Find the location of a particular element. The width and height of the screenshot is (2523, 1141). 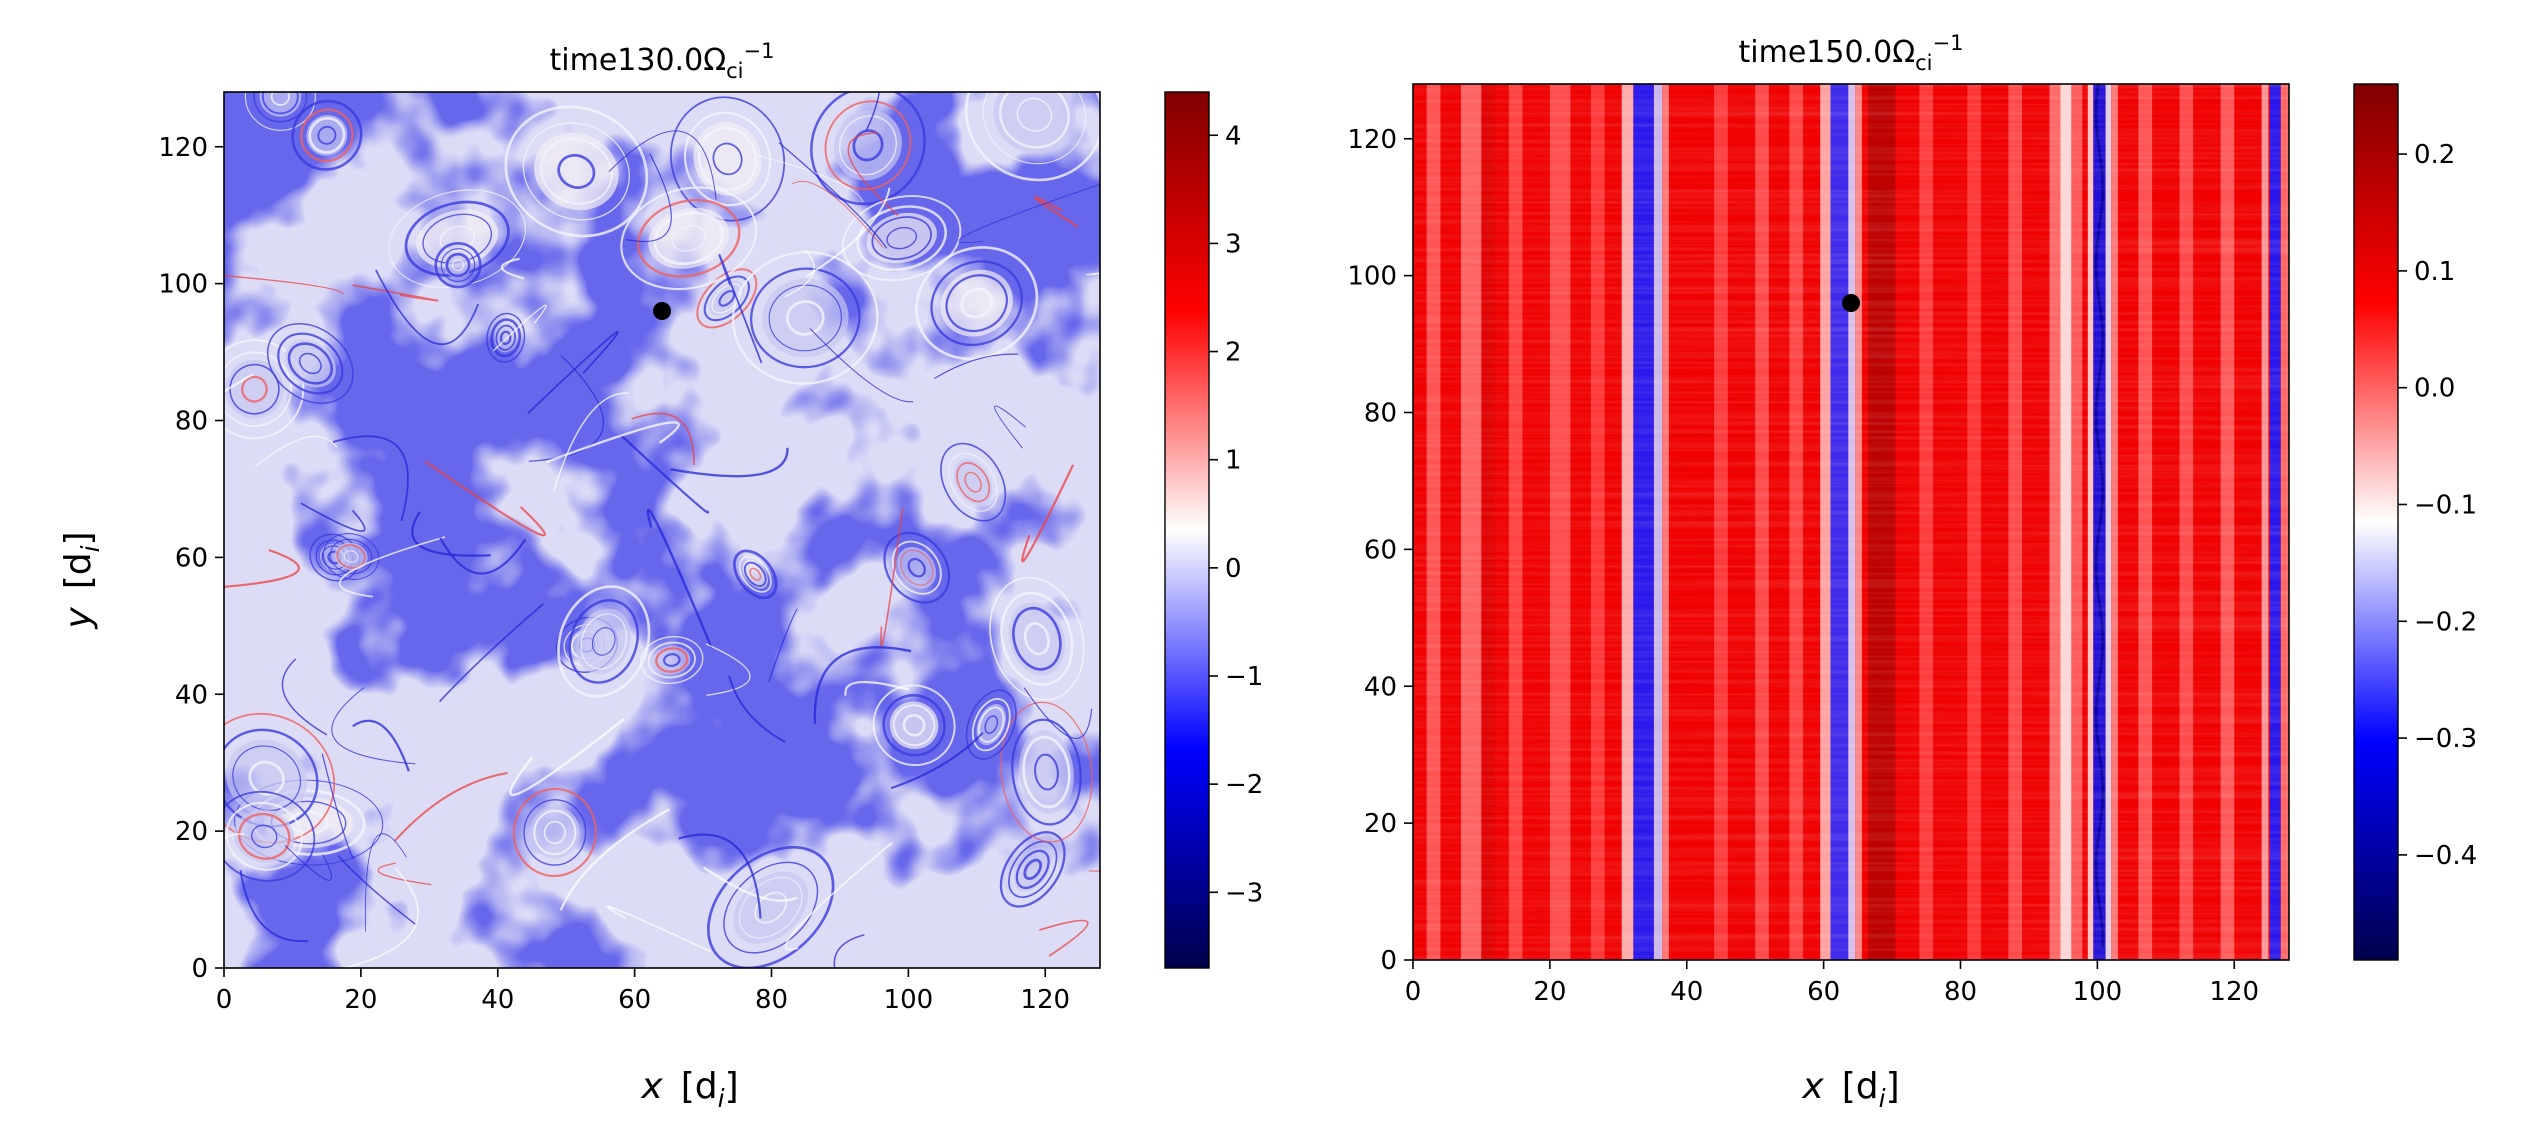

colorbar-tick-label: 0.1 is located at coordinates (2434, 272).